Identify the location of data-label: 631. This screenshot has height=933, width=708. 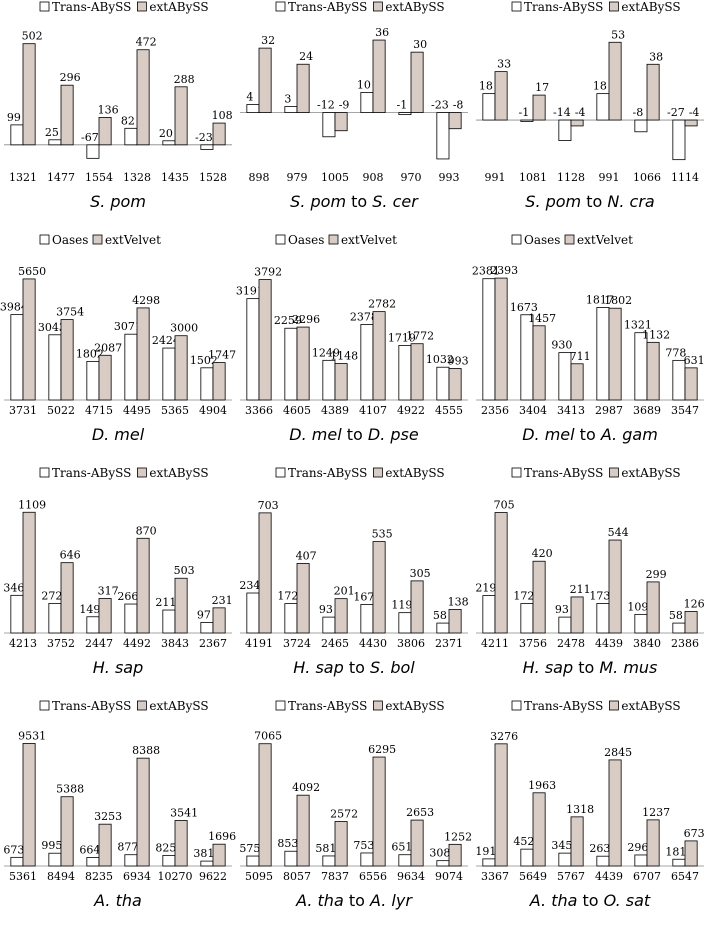
(694, 360).